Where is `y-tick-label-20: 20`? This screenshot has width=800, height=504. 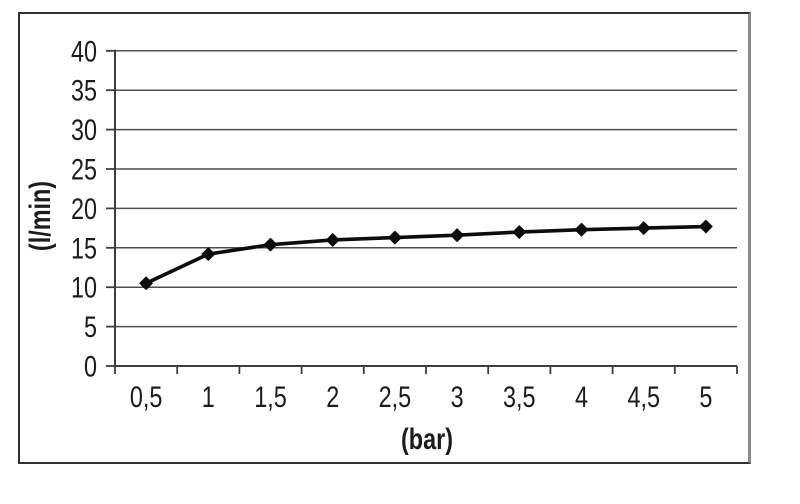 y-tick-label-20: 20 is located at coordinates (84, 208).